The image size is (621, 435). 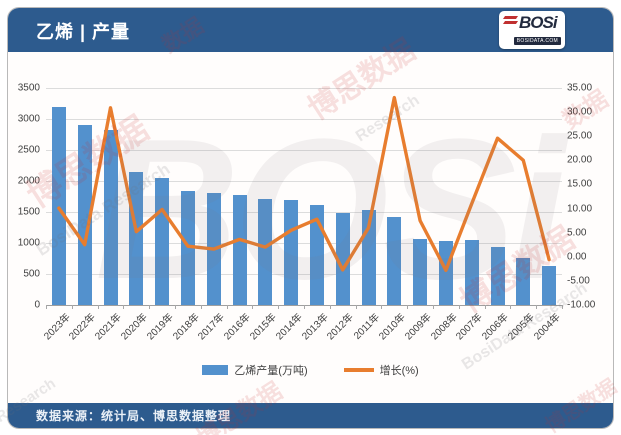 What do you see at coordinates (162, 241) in the screenshot?
I see `bar-2019年` at bounding box center [162, 241].